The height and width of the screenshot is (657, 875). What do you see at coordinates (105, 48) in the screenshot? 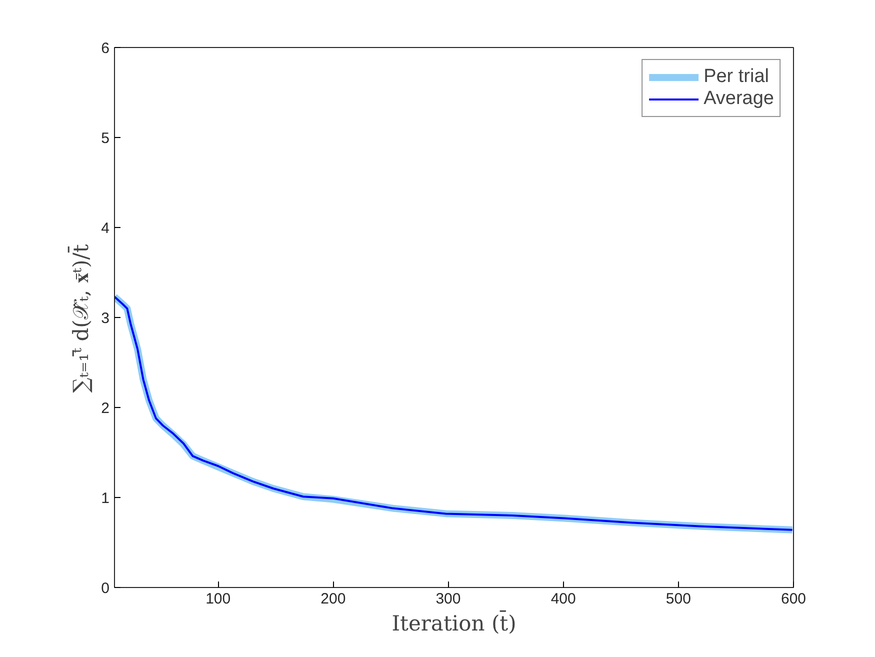
I see `y-tick-label: 6` at bounding box center [105, 48].